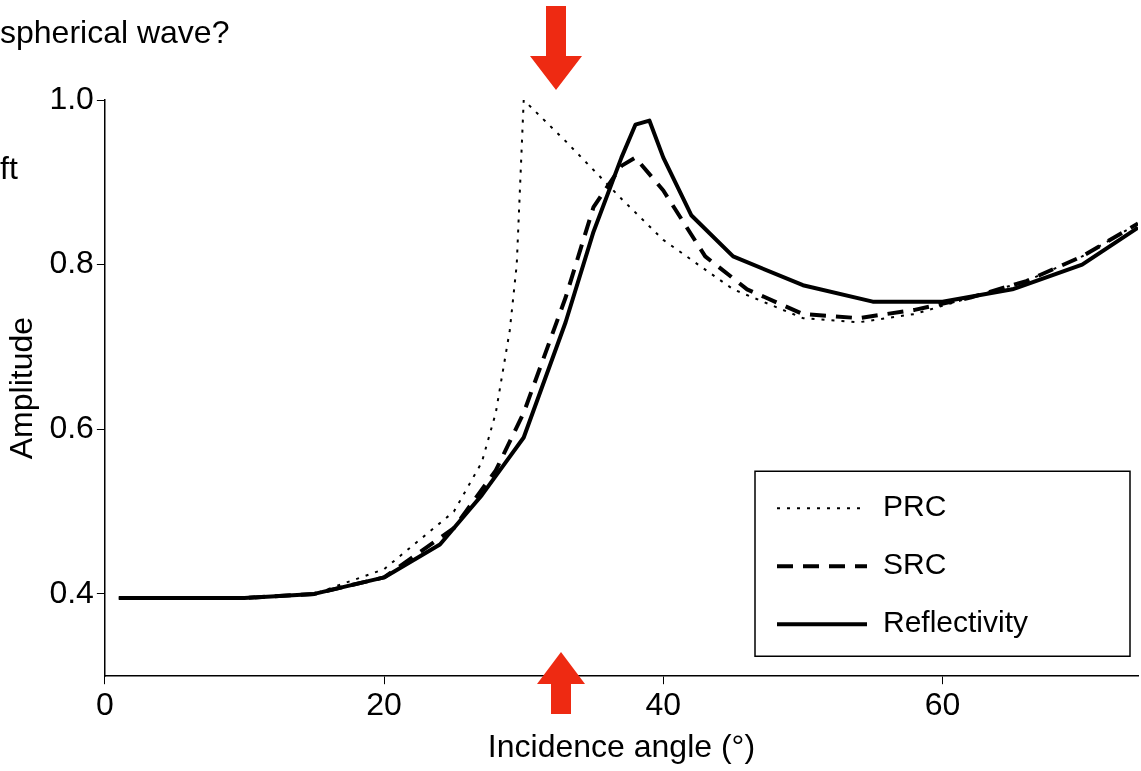 This screenshot has height=771, width=1141. I want to click on legend-label: Reflectivity, so click(956, 622).